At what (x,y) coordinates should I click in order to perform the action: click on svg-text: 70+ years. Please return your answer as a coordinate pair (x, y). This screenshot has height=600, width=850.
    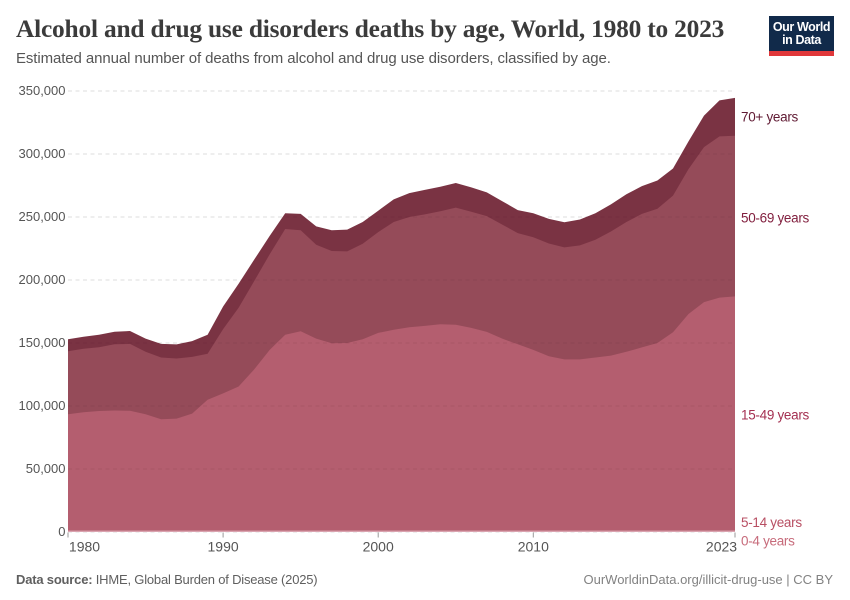
    Looking at the image, I should click on (770, 117).